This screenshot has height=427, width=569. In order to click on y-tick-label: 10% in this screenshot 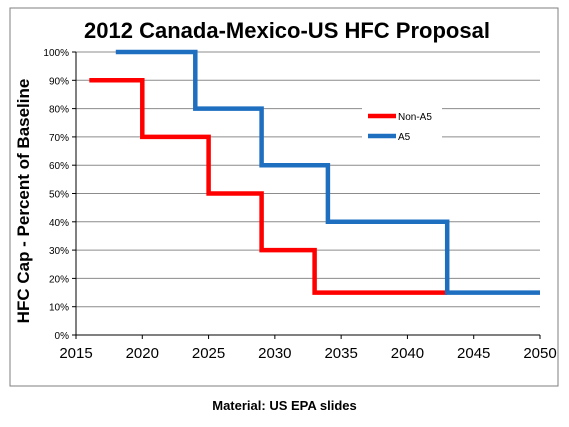, I will do `click(59, 308)`.